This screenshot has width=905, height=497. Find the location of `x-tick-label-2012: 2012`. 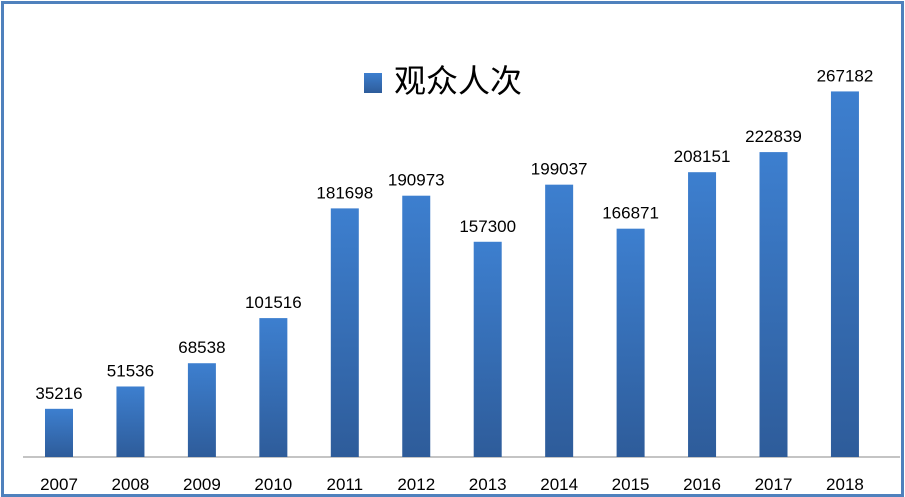

x-tick-label-2012: 2012 is located at coordinates (416, 484).